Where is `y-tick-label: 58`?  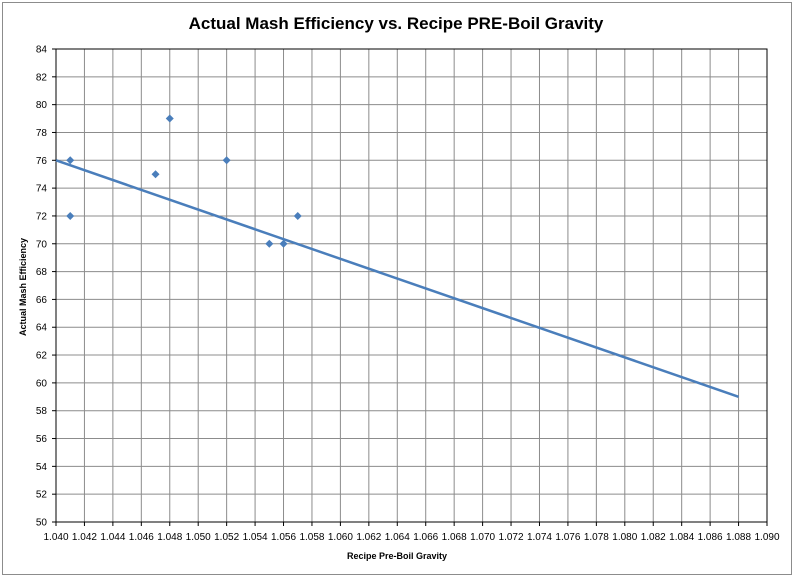
y-tick-label: 58 is located at coordinates (42, 411).